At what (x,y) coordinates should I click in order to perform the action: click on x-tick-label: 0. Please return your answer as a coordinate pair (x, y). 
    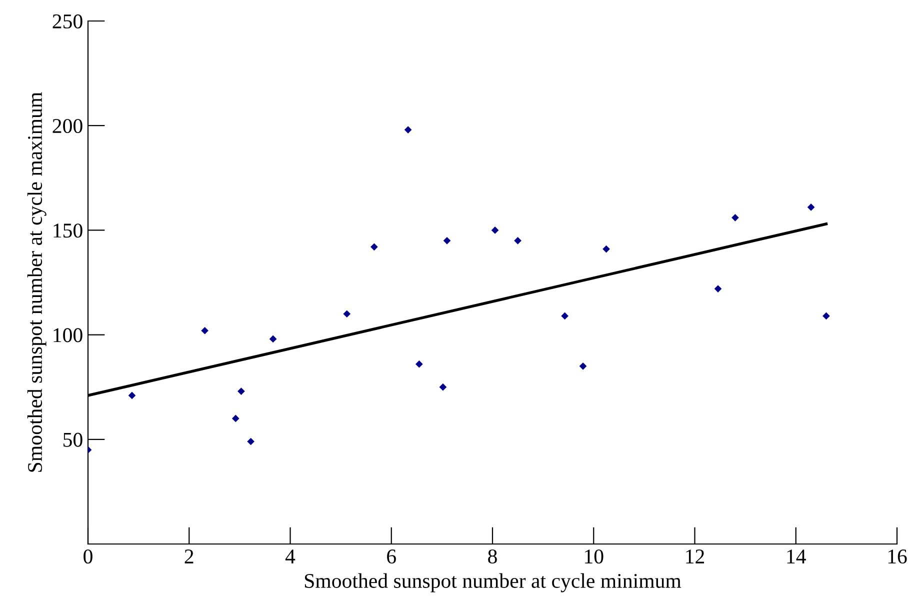
    Looking at the image, I should click on (88, 556).